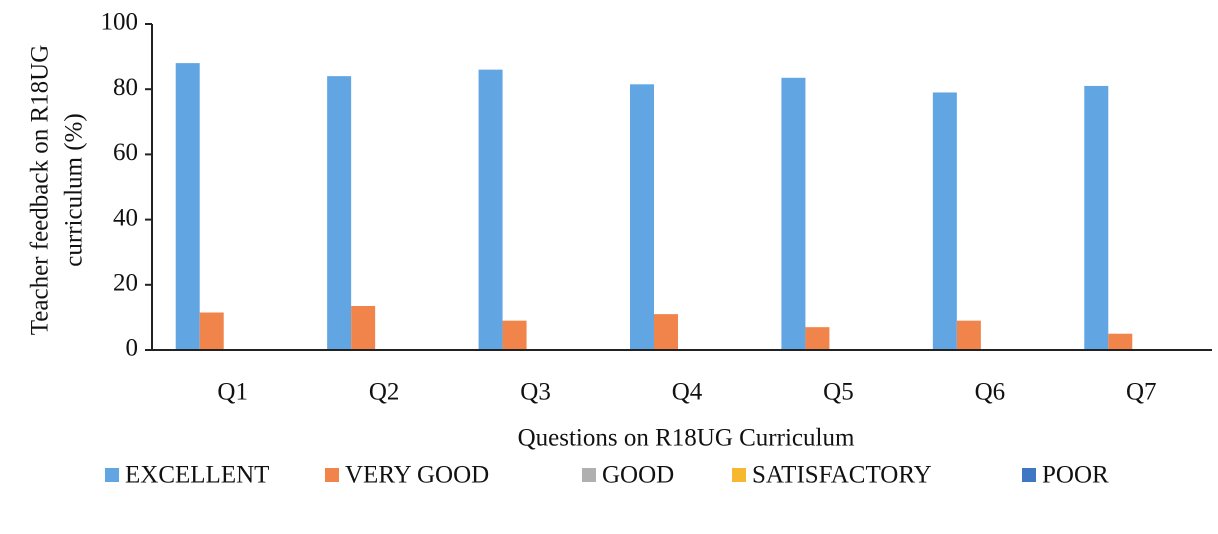 This screenshot has width=1218, height=534. What do you see at coordinates (125, 87) in the screenshot?
I see `y-tick-label: 80` at bounding box center [125, 87].